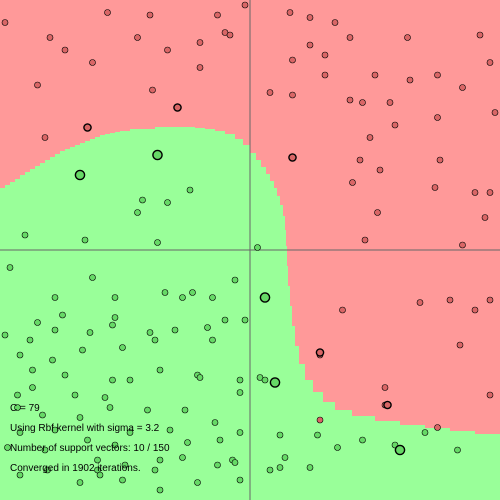  I want to click on c-parameter-text: C = 79, so click(25, 408).